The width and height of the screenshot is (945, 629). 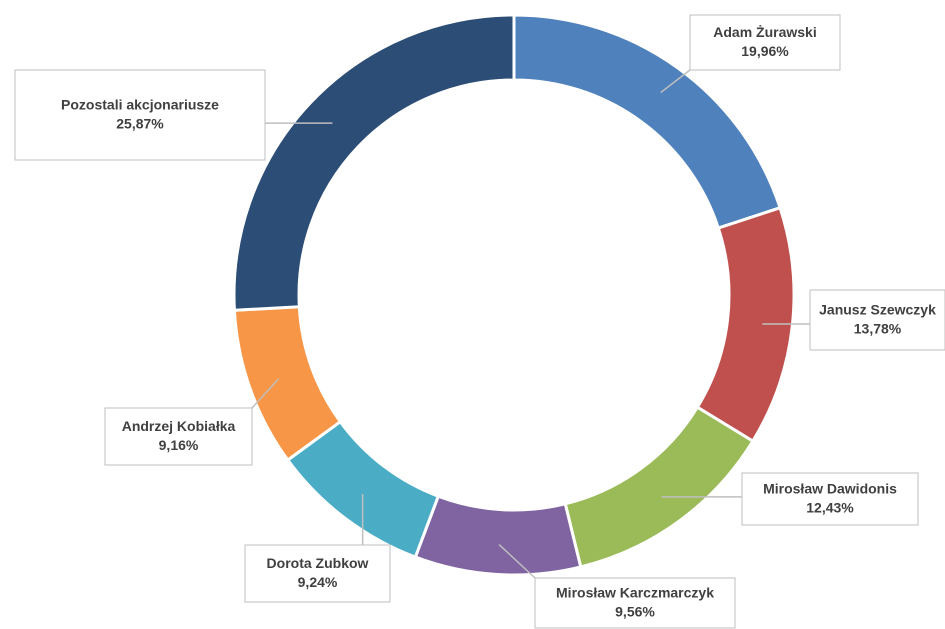 What do you see at coordinates (830, 508) in the screenshot?
I see `label-value: 12,43%` at bounding box center [830, 508].